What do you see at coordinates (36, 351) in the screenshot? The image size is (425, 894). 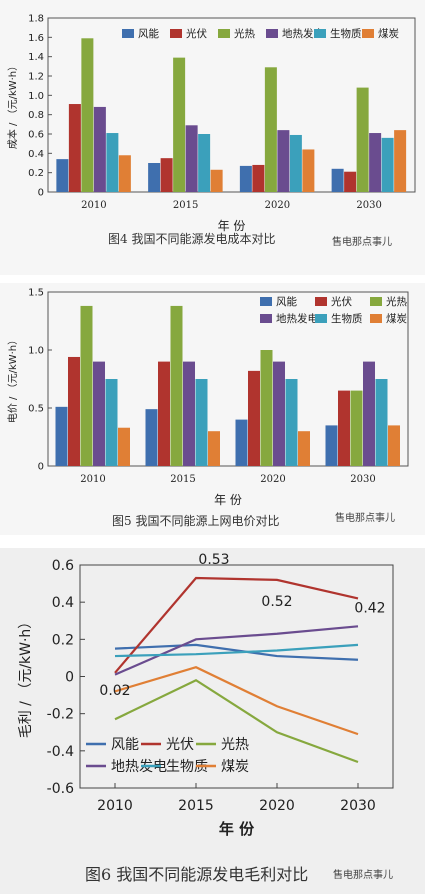 I see `y-tick-label: 1.0` at bounding box center [36, 351].